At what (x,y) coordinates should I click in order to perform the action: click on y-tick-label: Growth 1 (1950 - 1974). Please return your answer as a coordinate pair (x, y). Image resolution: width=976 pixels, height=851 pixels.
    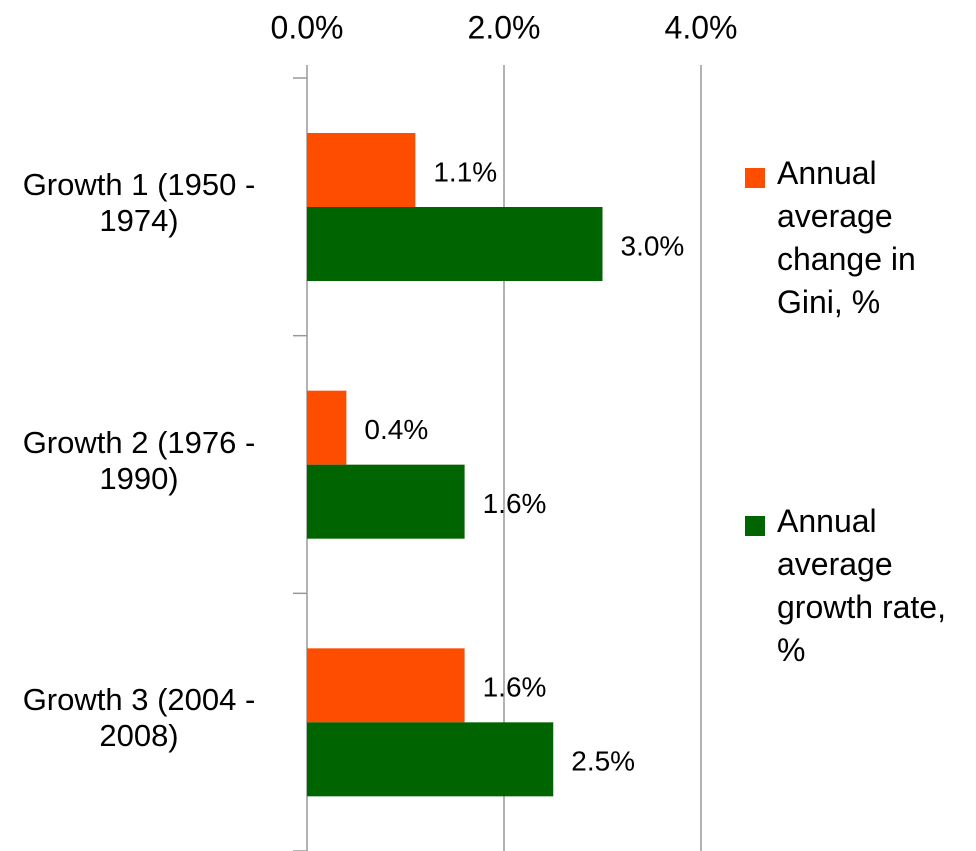
    Looking at the image, I should click on (139, 202).